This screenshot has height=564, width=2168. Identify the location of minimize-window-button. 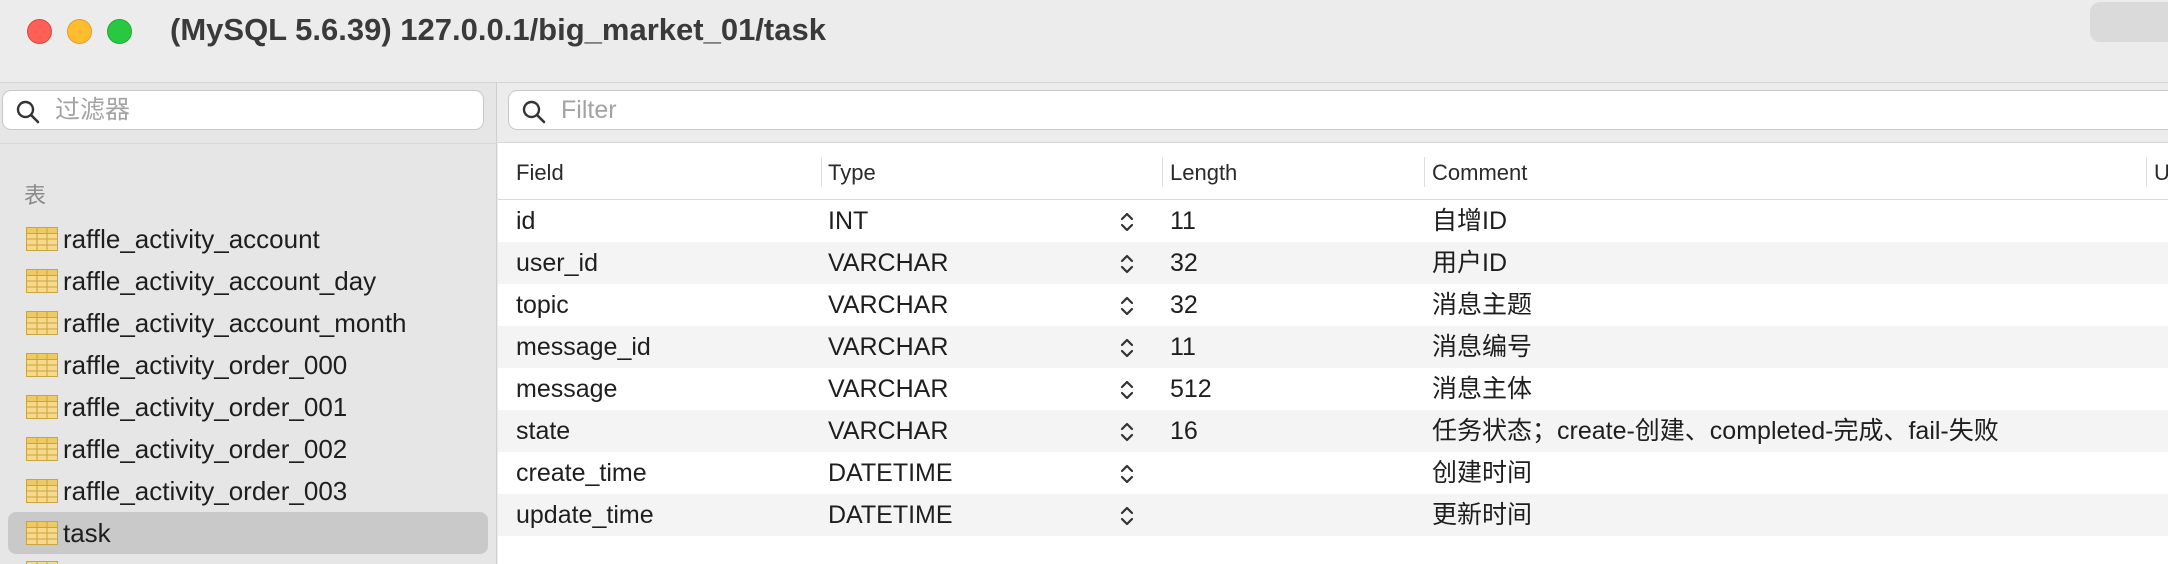
(79, 31).